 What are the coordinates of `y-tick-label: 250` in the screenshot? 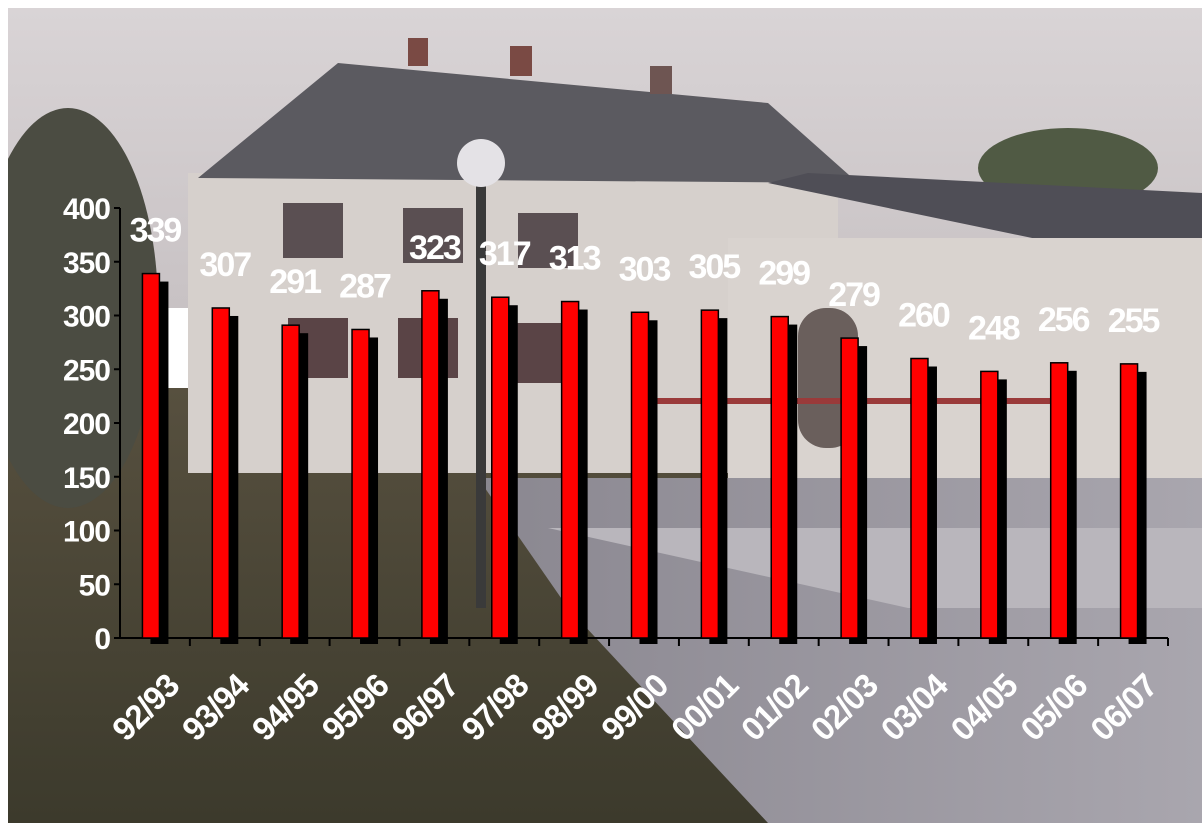 It's located at (86, 370).